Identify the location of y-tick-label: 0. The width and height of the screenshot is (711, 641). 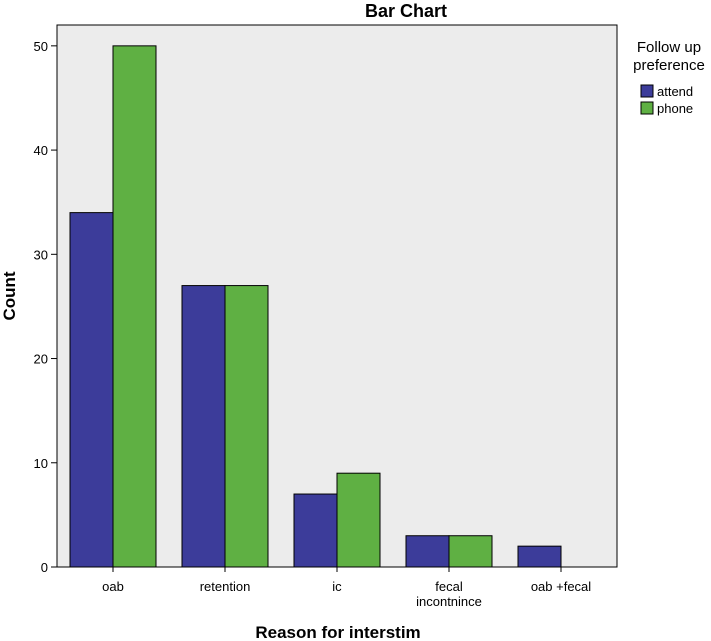
(44, 567).